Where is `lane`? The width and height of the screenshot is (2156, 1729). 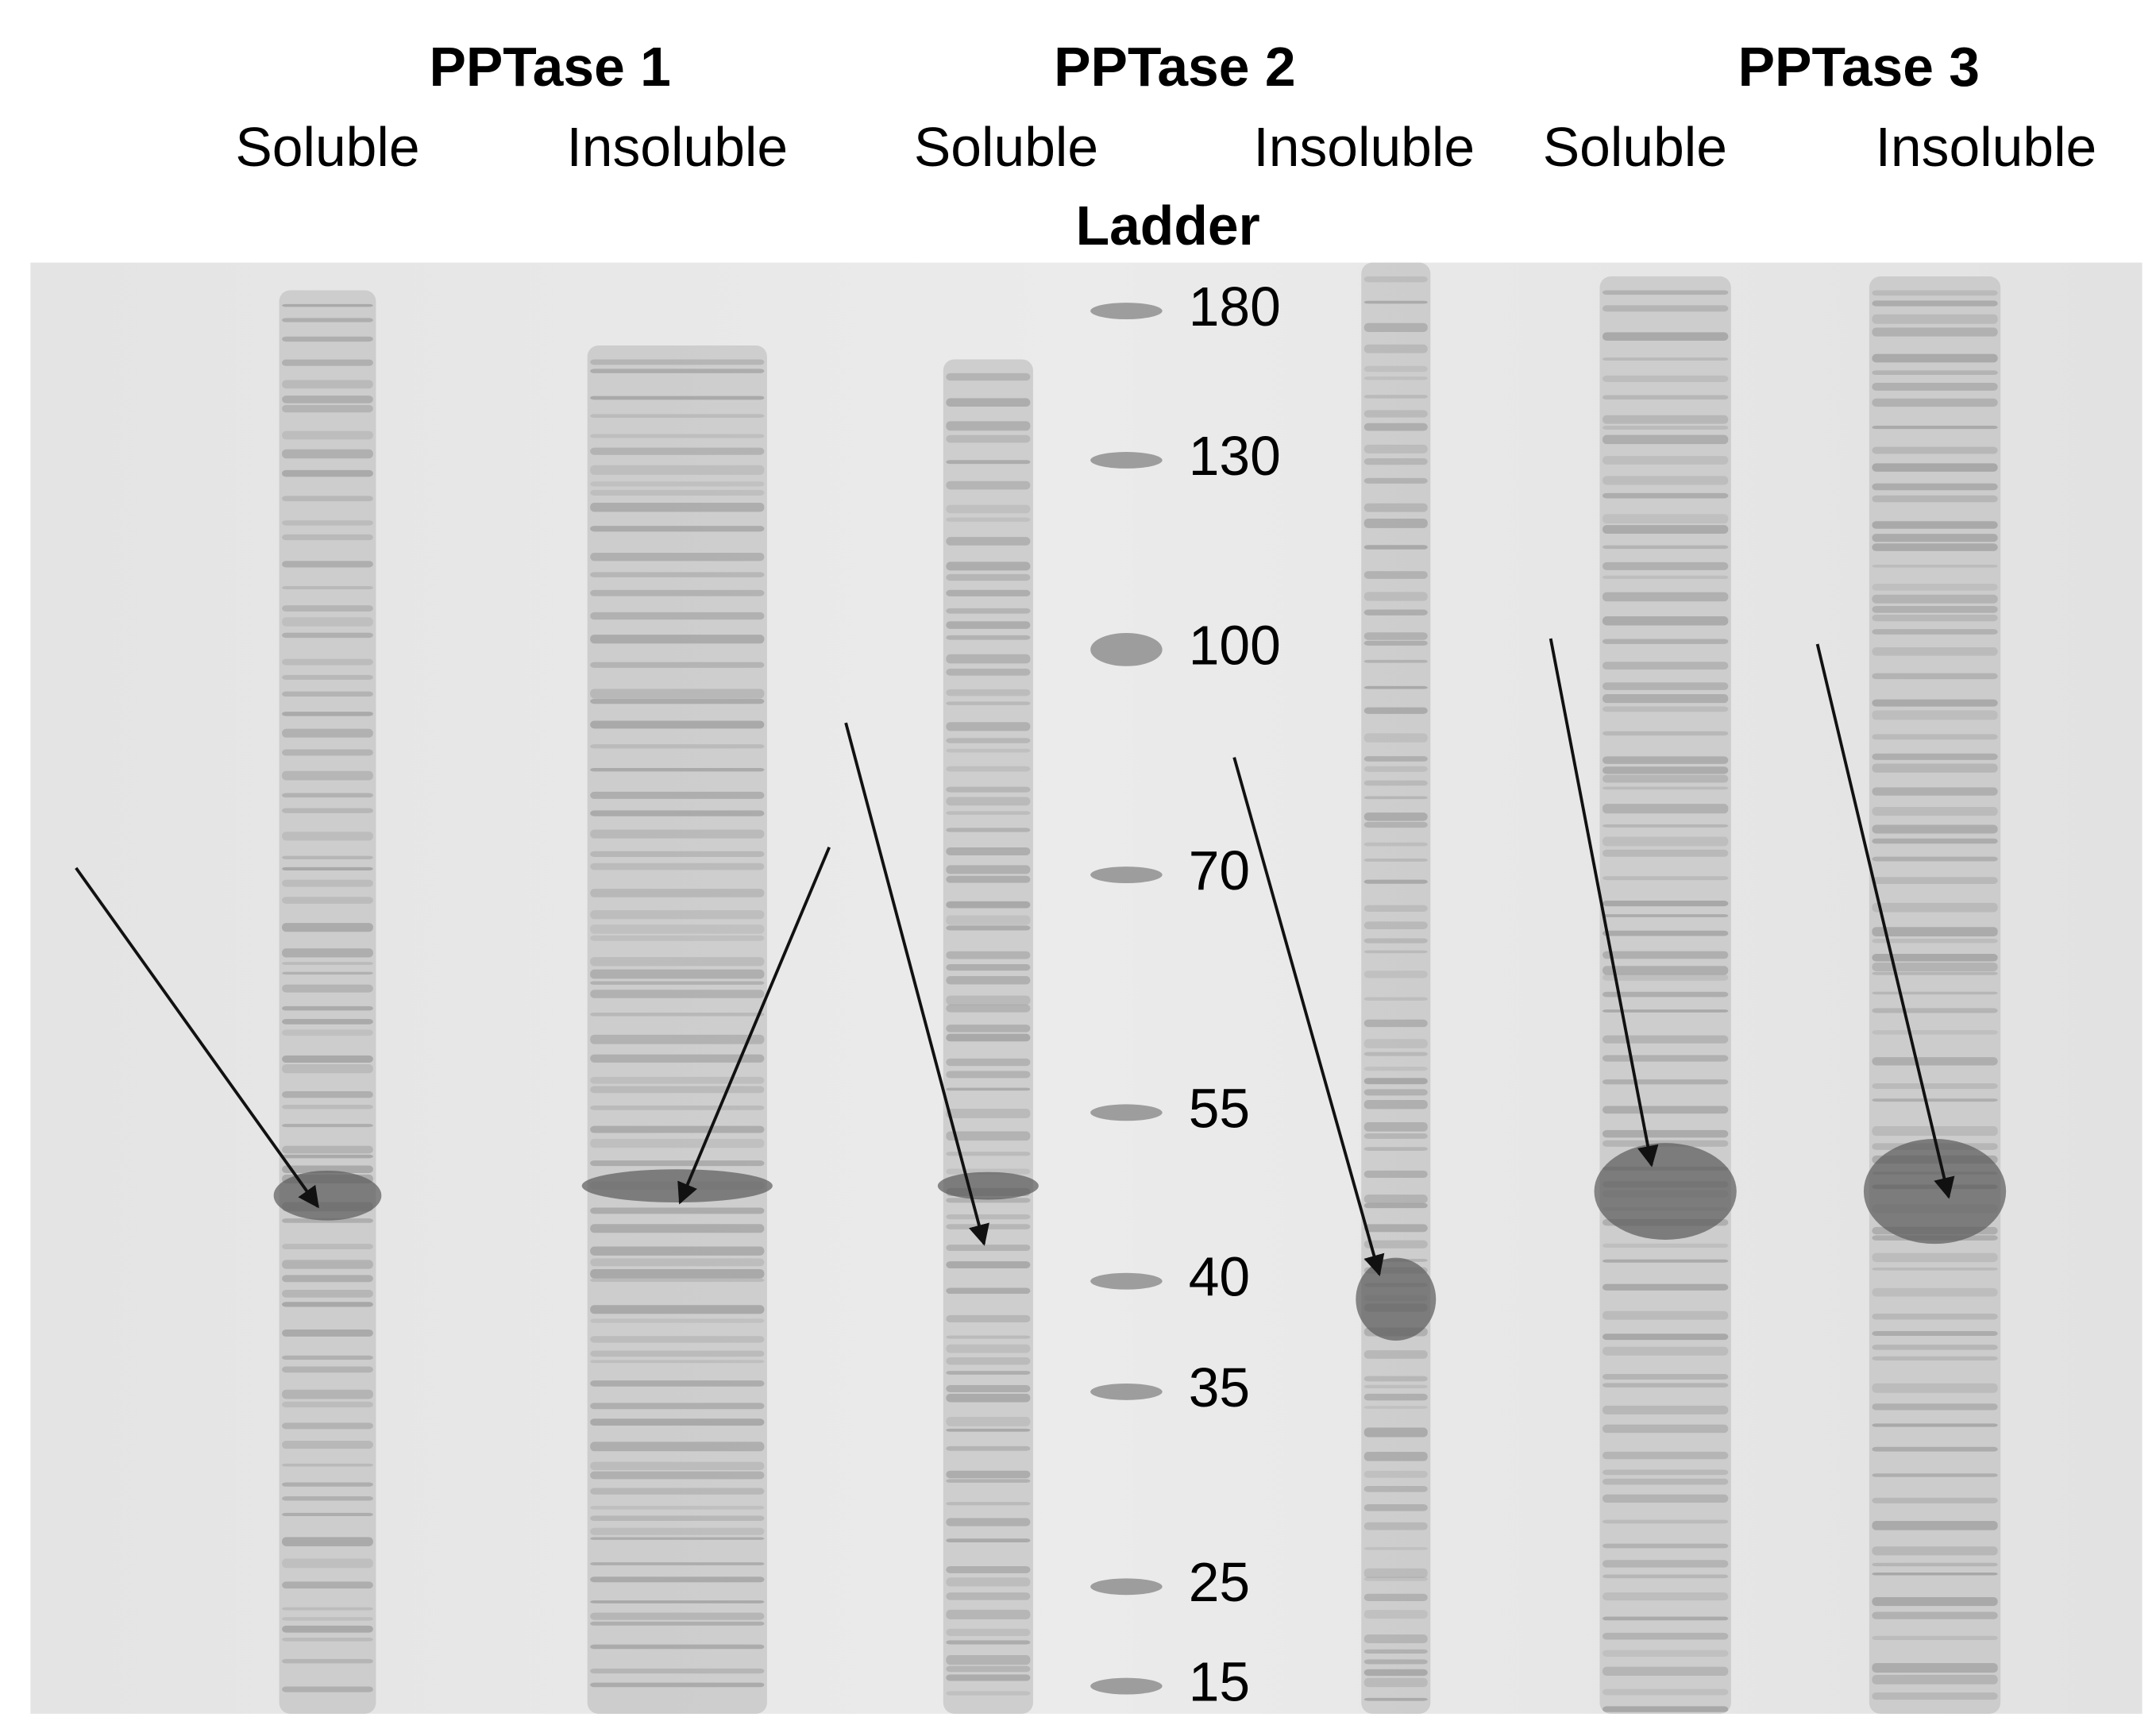
lane is located at coordinates (988, 1036).